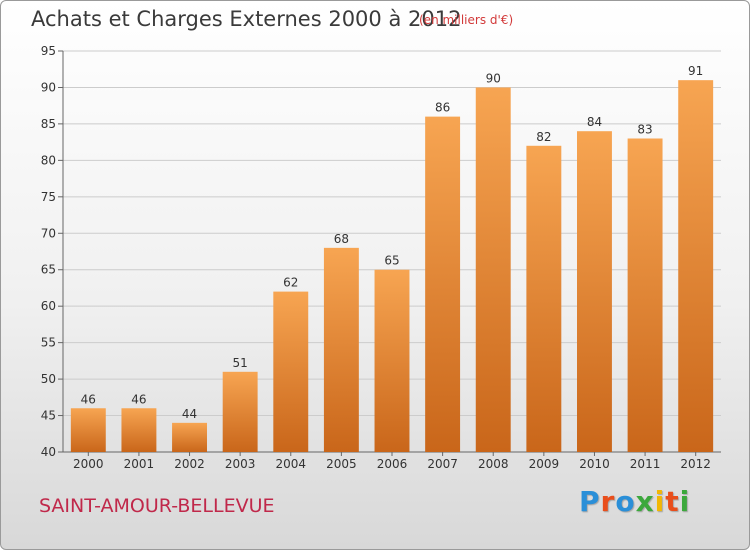 Image resolution: width=750 pixels, height=550 pixels. I want to click on x-tick-label: 2005, so click(341, 464).